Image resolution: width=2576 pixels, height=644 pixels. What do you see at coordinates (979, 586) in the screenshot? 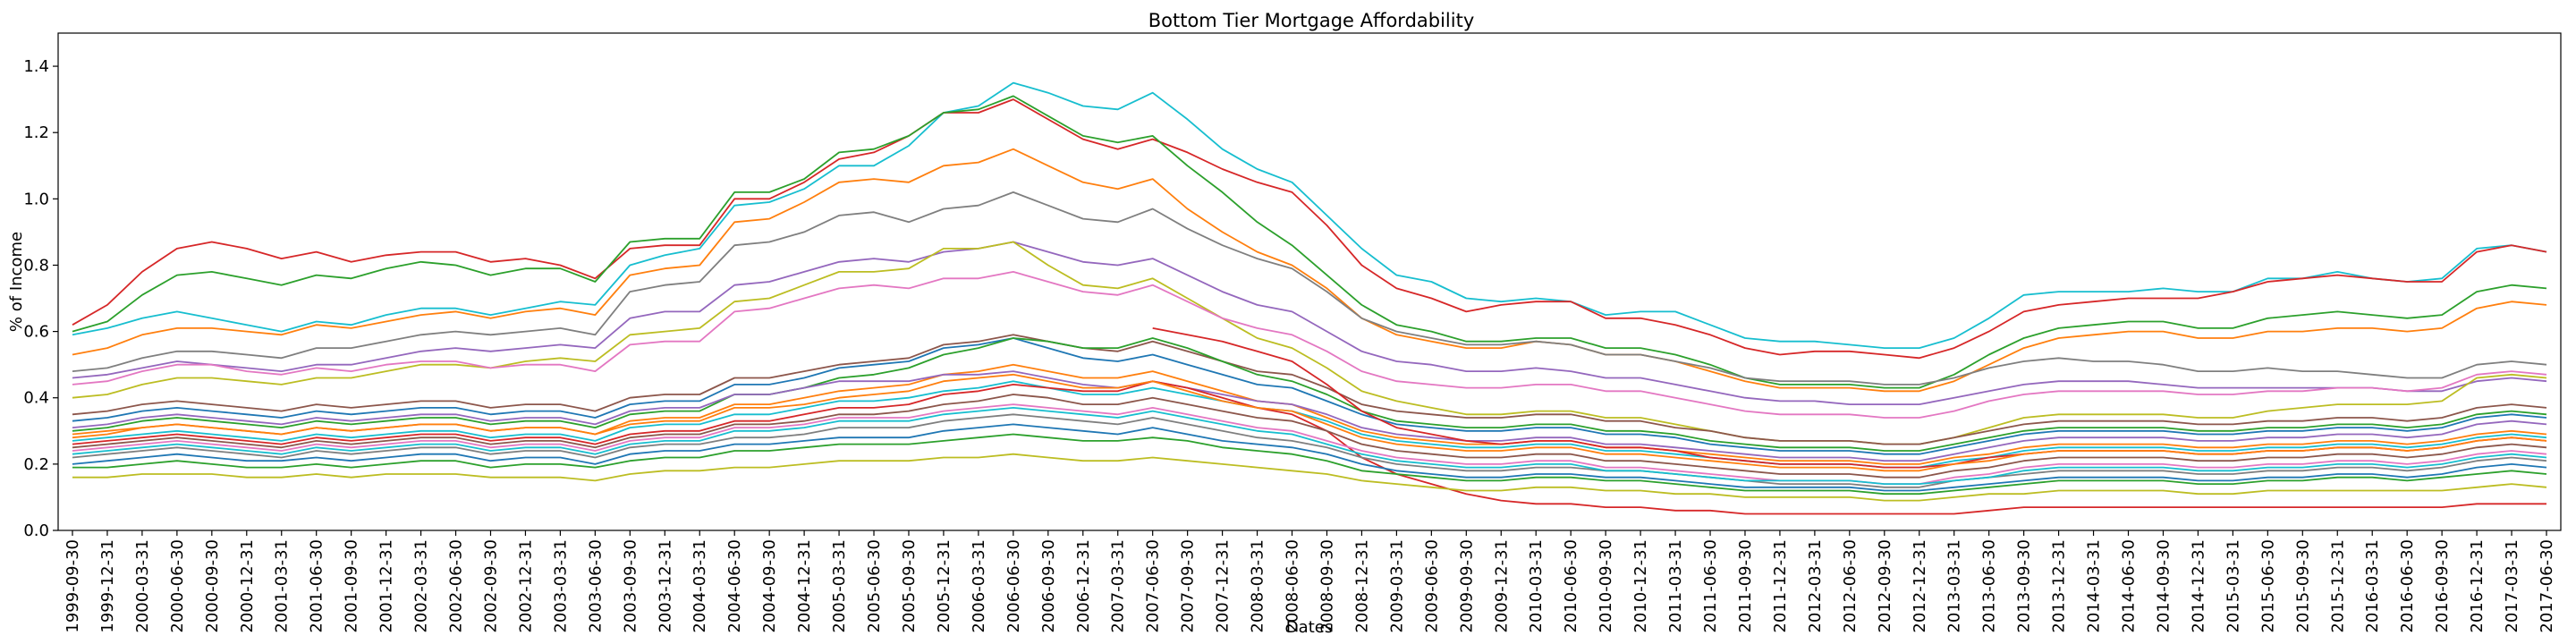
I see `x-tick-label: 2006-03-31` at bounding box center [979, 586].